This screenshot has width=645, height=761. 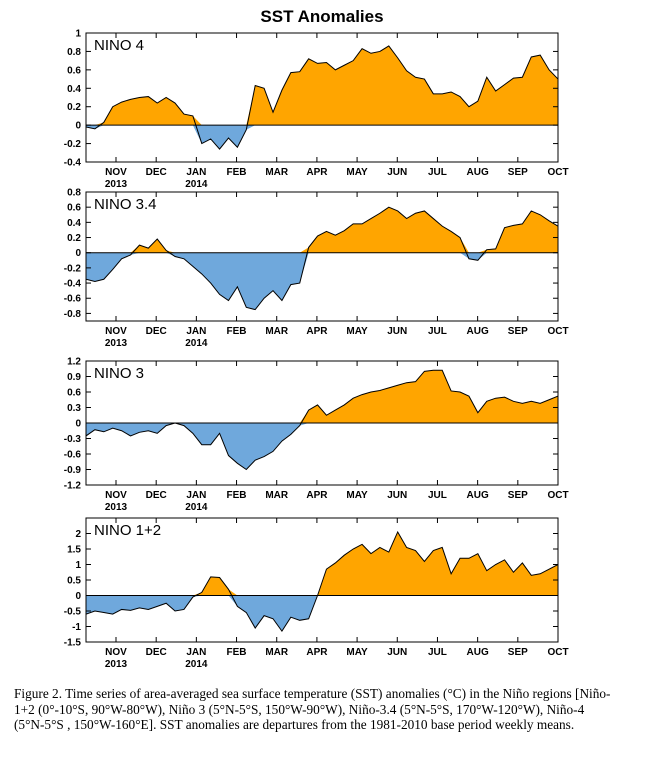 I want to click on month-label: JUN, so click(x=397, y=495).